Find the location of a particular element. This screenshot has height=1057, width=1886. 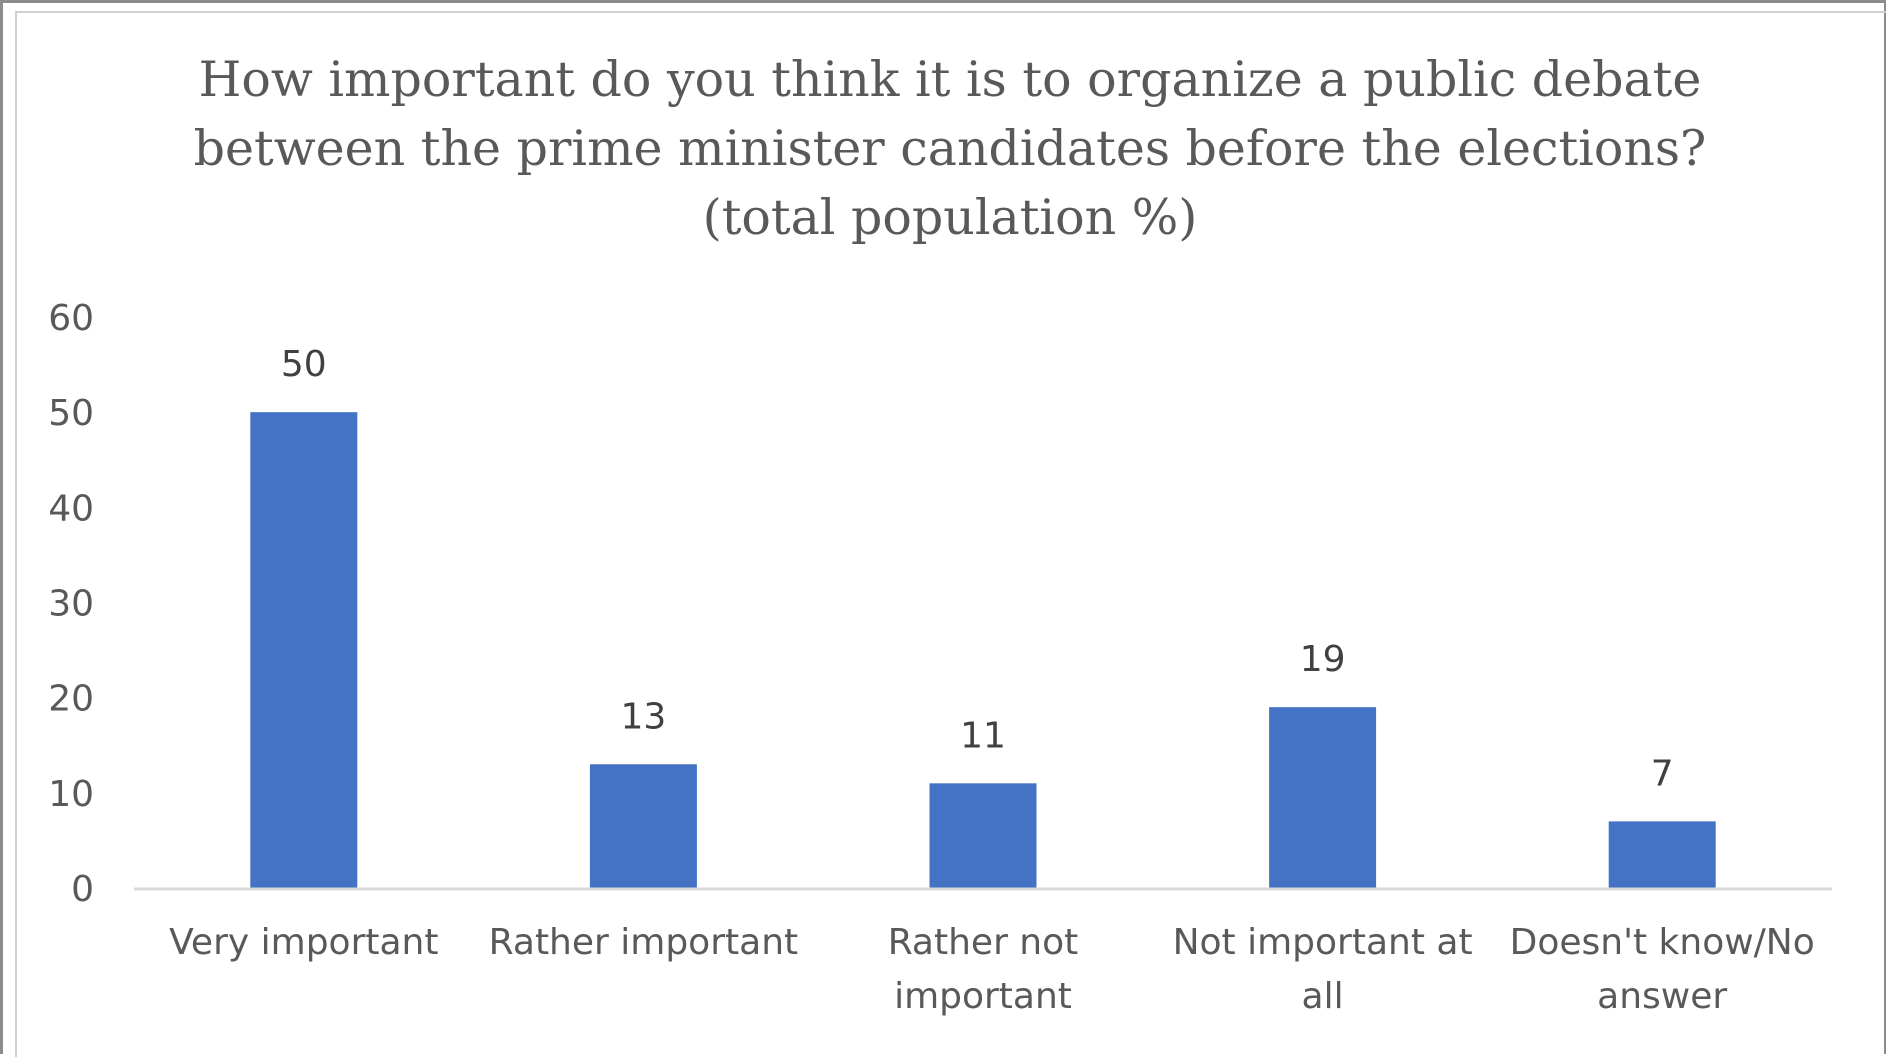

y-tick-label: 10 is located at coordinates (71, 794).